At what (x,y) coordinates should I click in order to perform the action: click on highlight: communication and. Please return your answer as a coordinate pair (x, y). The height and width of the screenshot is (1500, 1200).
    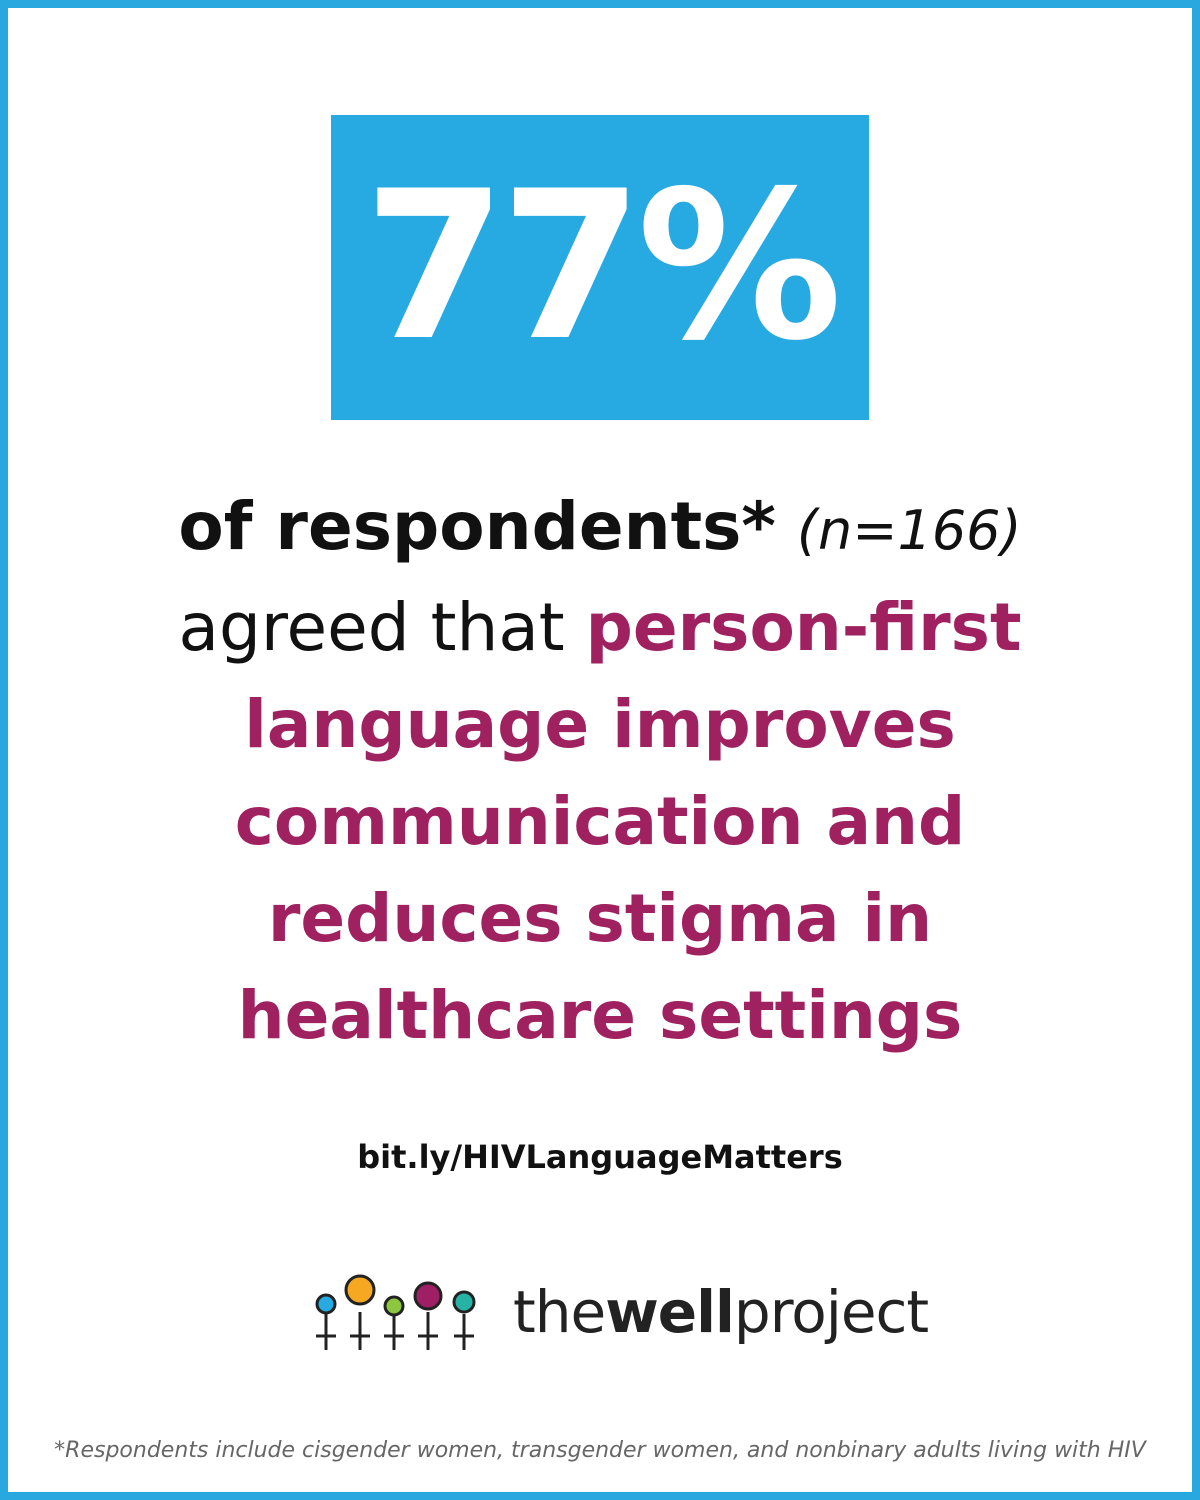
    Looking at the image, I should click on (600, 821).